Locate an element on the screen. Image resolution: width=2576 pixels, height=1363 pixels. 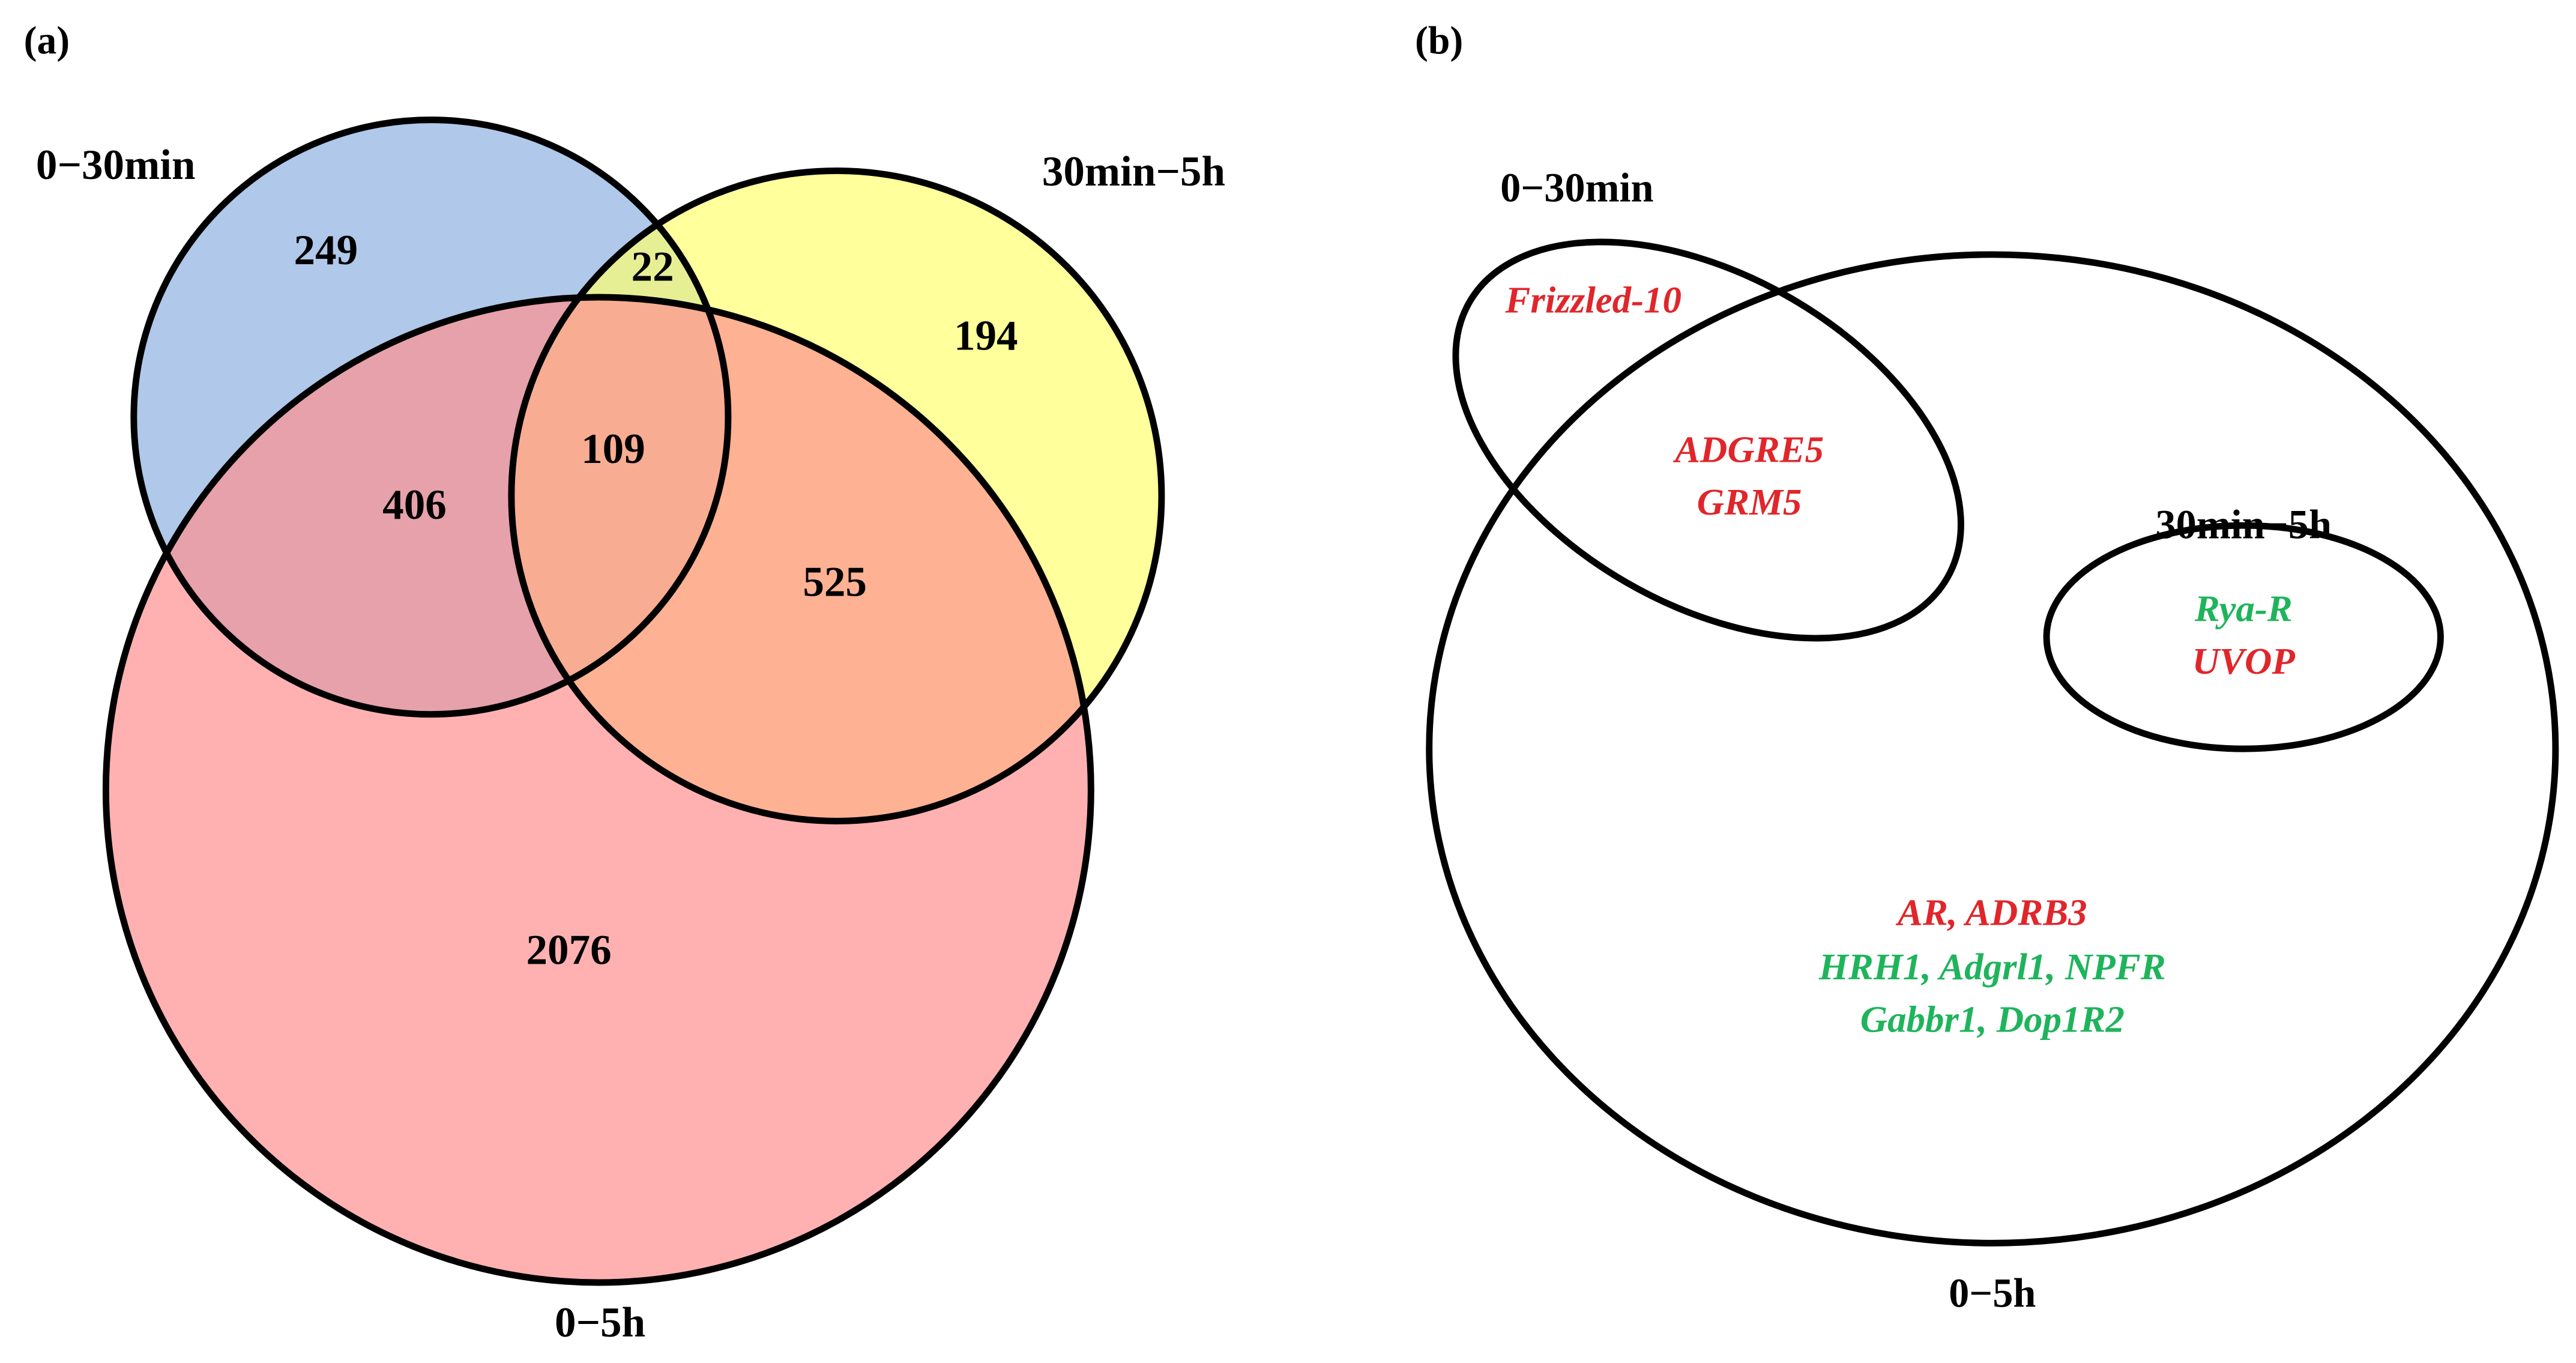
region-count: 406 is located at coordinates (414, 505).